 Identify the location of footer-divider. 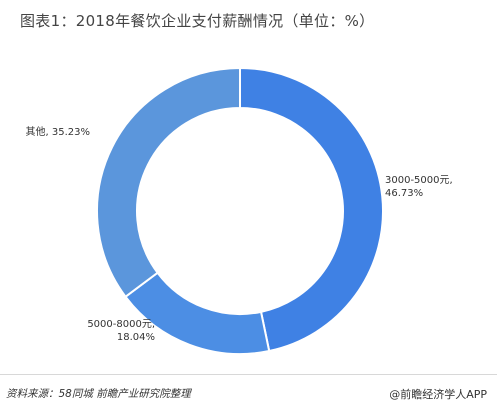
(248, 374).